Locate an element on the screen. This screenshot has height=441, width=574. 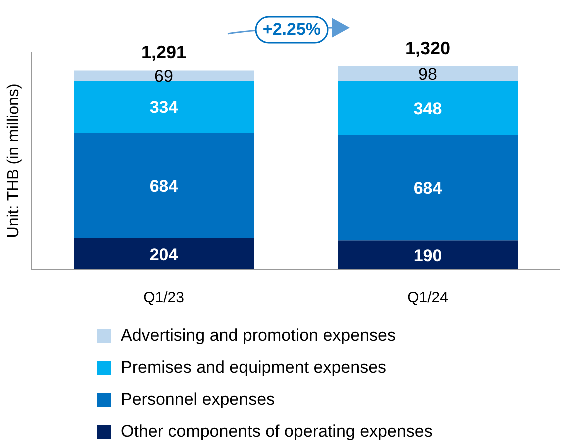
data-label: 204 is located at coordinates (164, 254).